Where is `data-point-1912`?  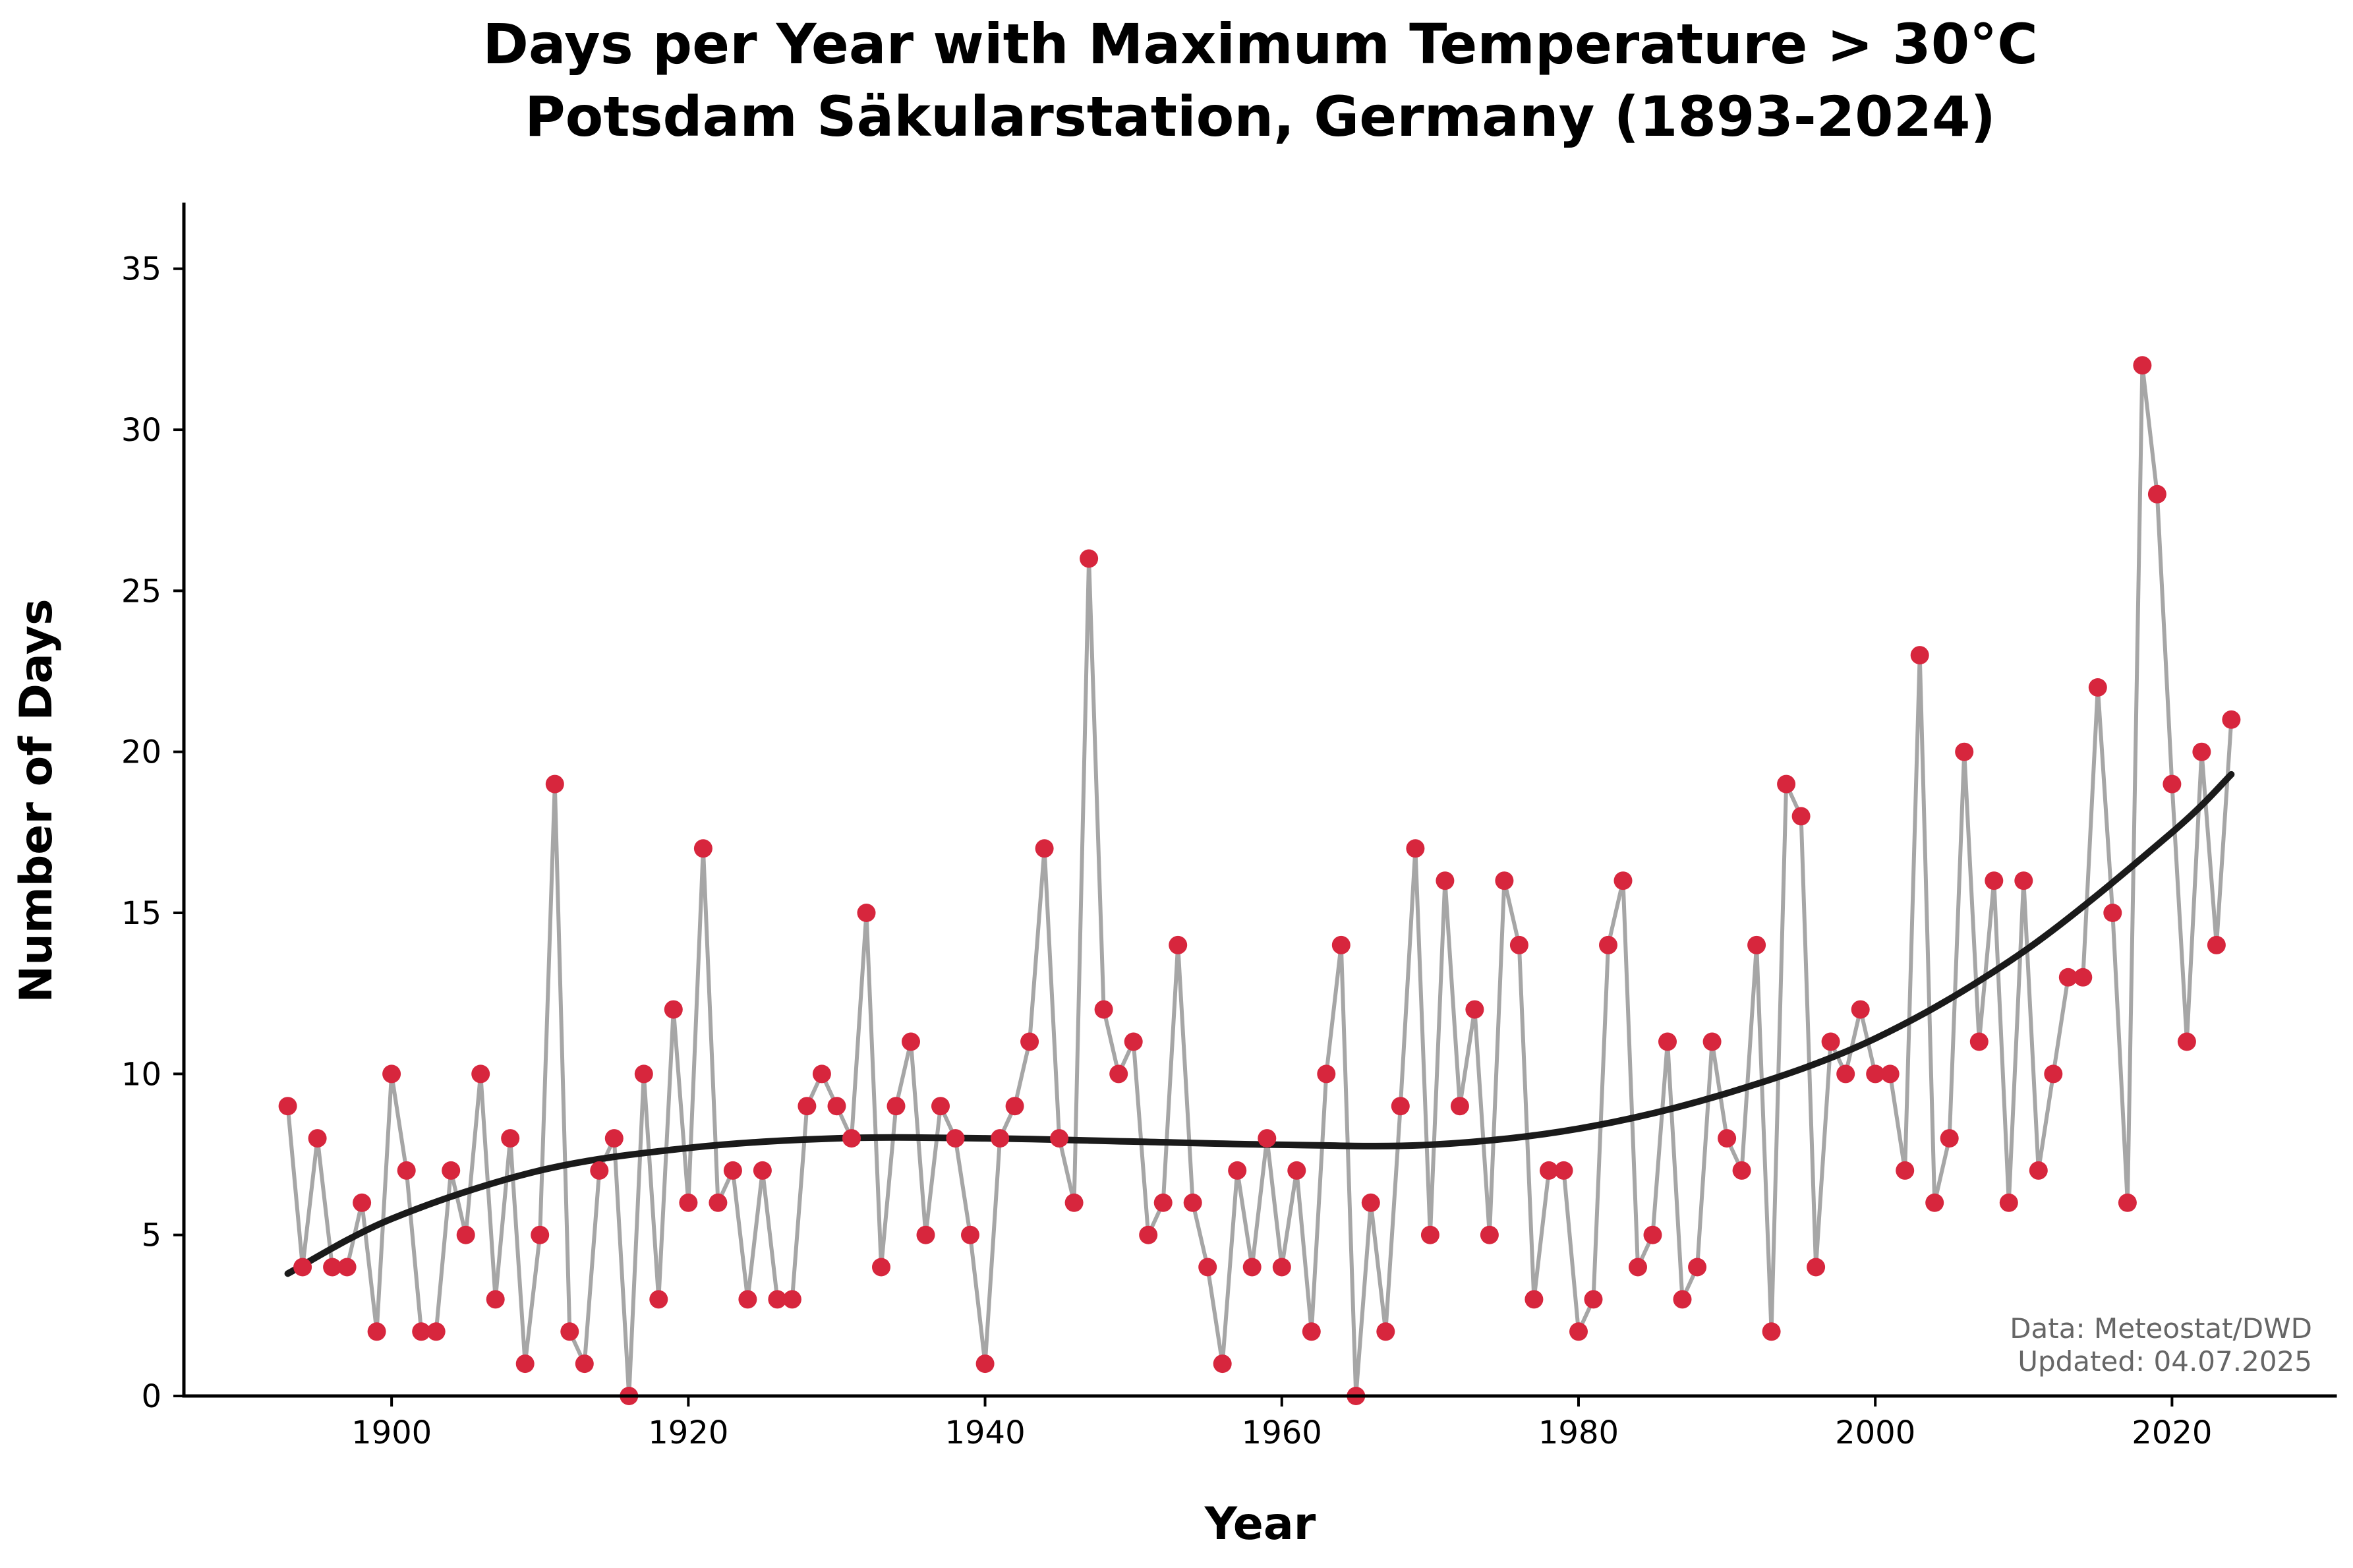
data-point-1912 is located at coordinates (569, 1331).